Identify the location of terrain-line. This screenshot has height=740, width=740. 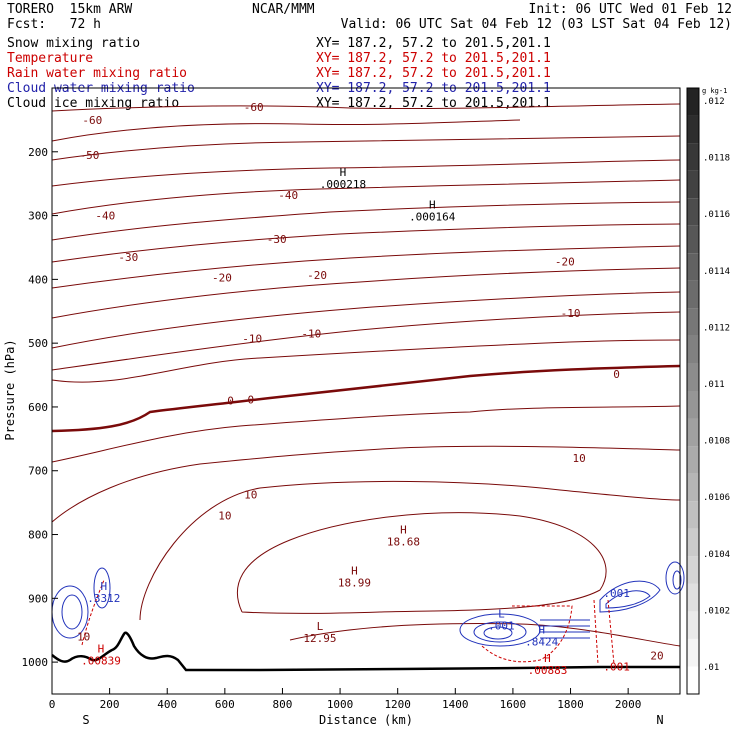
(365, 651).